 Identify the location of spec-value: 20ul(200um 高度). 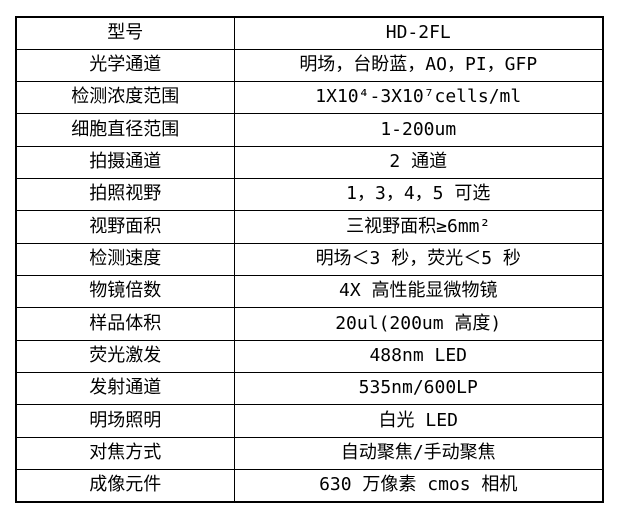
(418, 324).